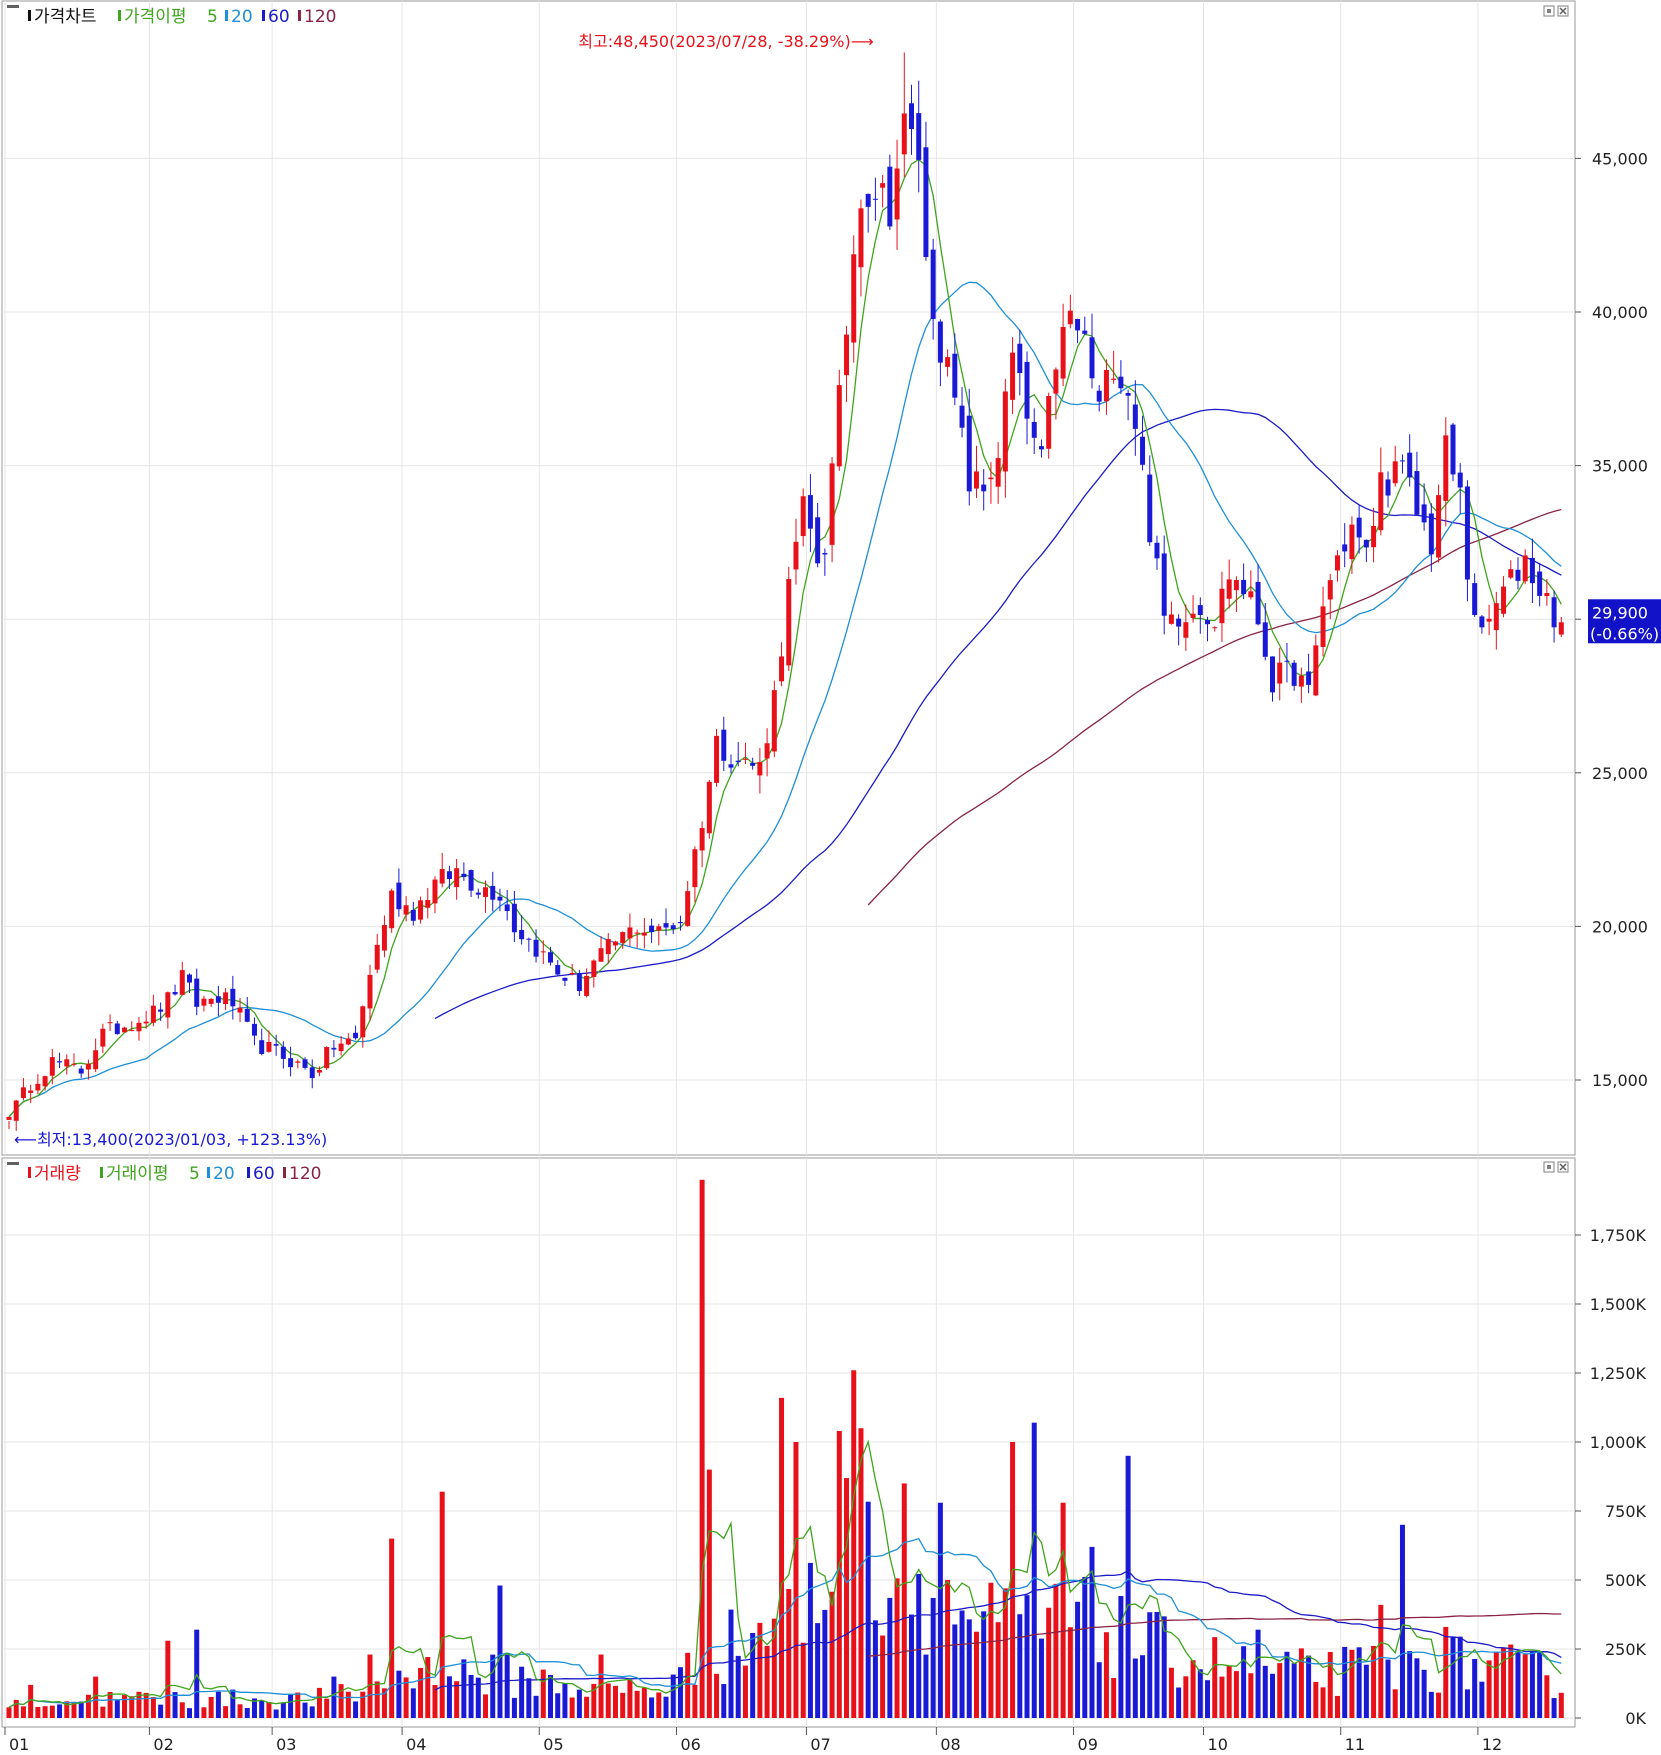 The image size is (1661, 1755). Describe the element at coordinates (1556, 11) in the screenshot. I see `price-panel-controls` at that location.